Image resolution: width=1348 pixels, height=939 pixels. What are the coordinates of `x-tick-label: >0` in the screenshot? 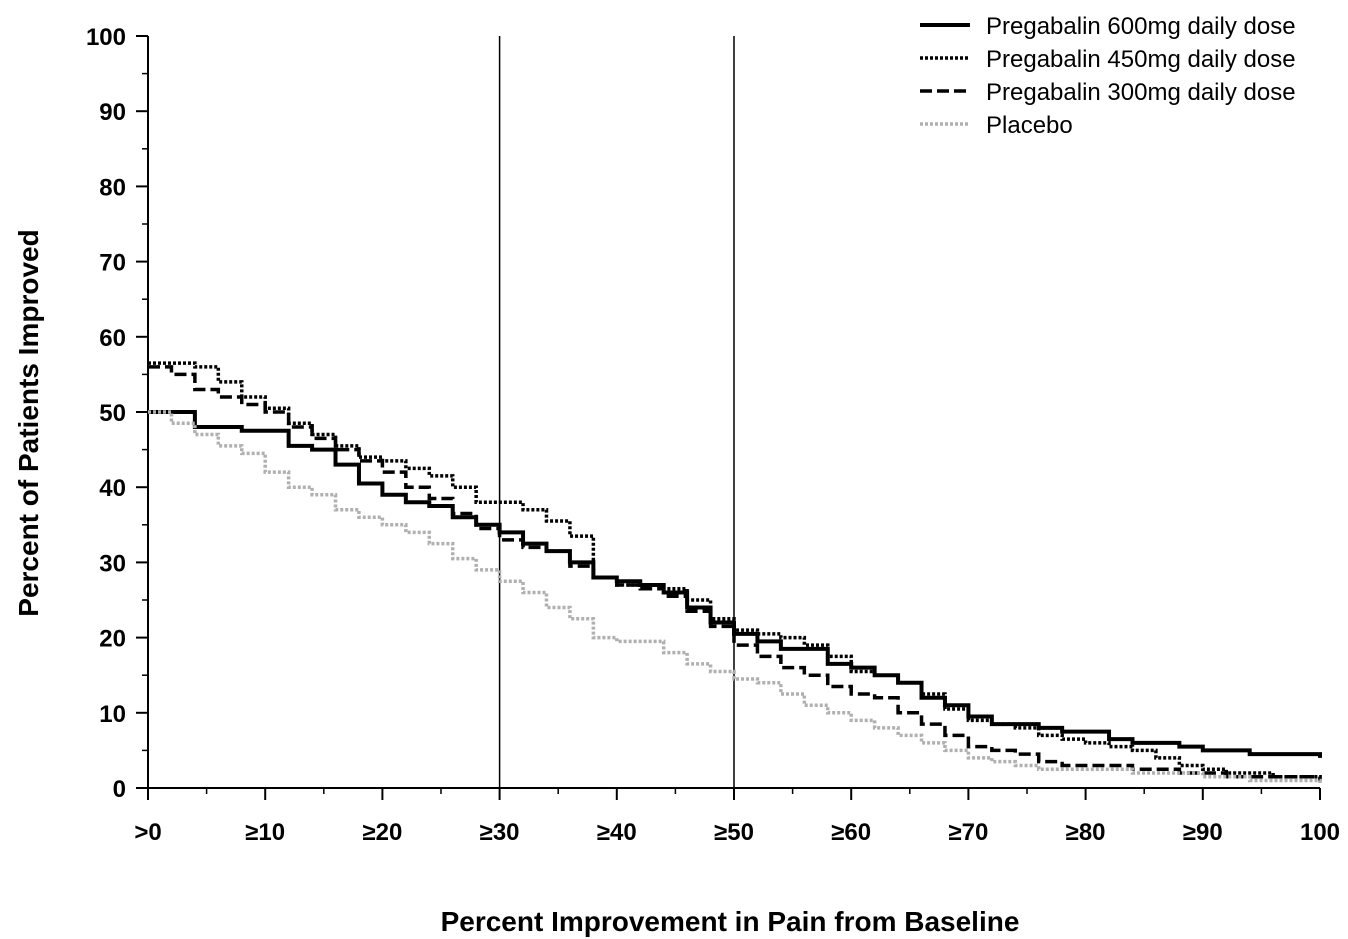 It's located at (147, 832).